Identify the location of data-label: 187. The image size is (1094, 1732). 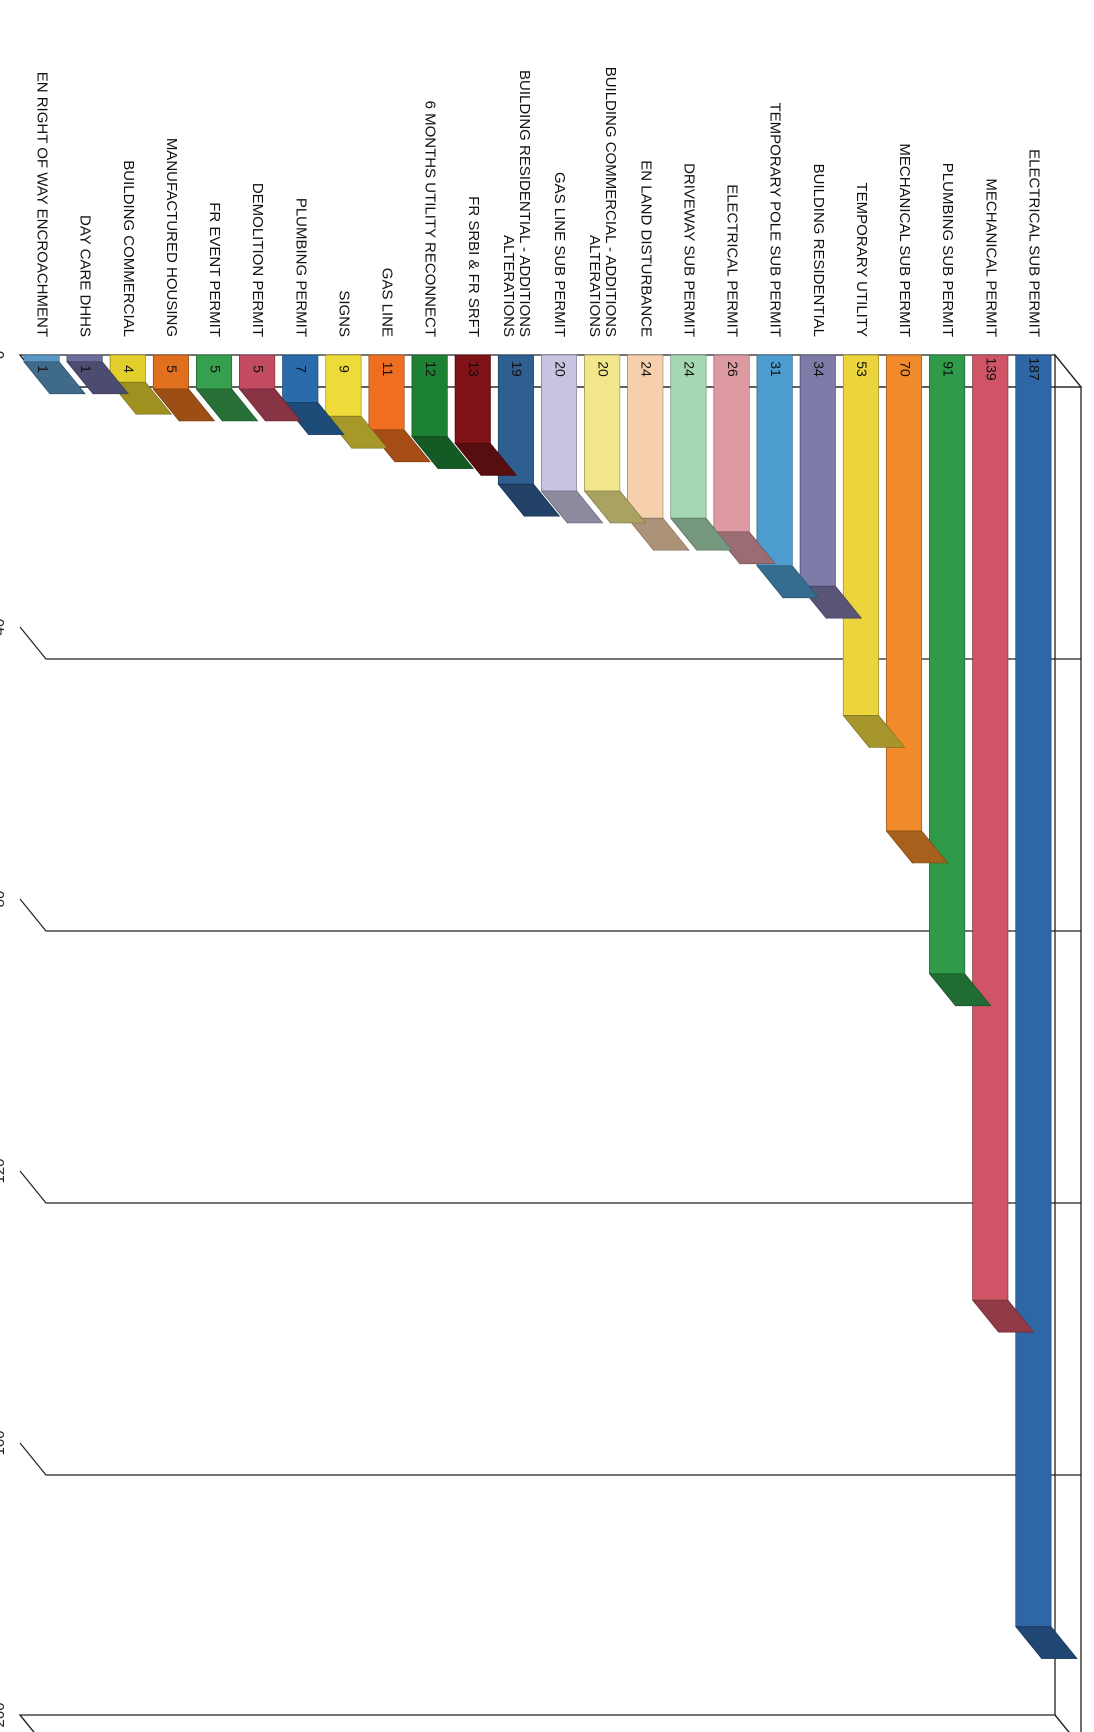
(1035, 369).